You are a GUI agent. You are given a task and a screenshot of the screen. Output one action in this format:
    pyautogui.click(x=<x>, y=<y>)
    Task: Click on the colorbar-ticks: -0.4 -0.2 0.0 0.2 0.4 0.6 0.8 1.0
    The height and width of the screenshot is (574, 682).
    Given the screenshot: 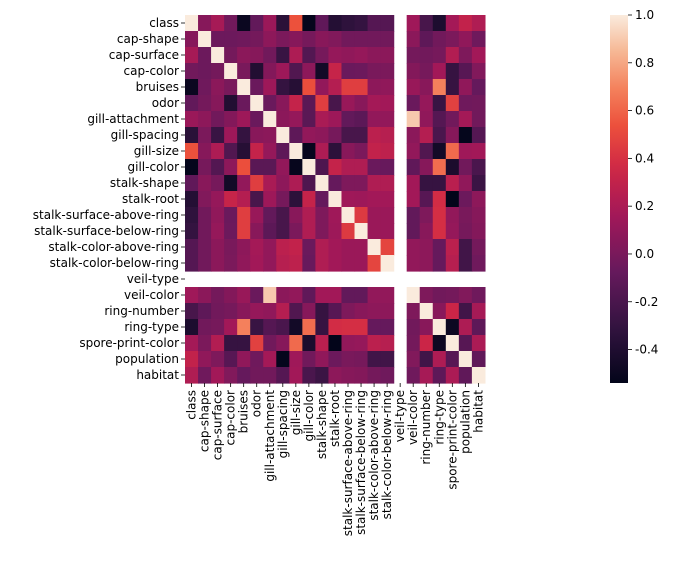 What is the action you would take?
    pyautogui.click(x=643, y=182)
    